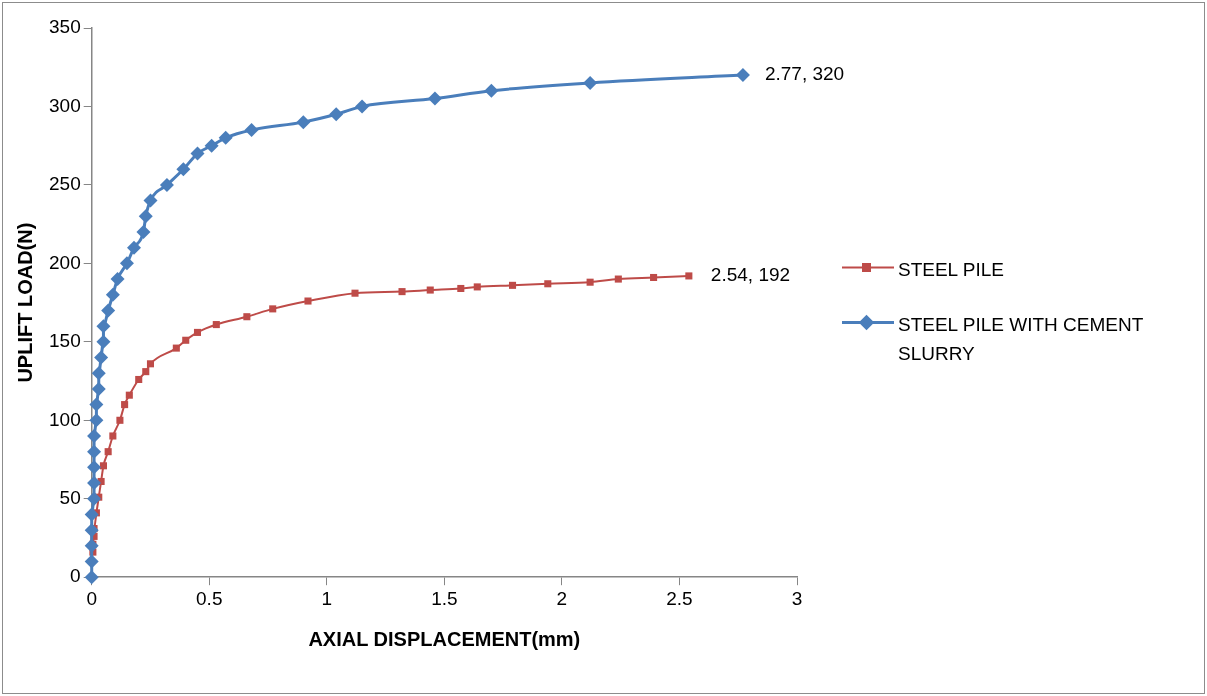 The width and height of the screenshot is (1207, 696). Describe the element at coordinates (75, 576) in the screenshot. I see `y-tick-label: 0` at that location.